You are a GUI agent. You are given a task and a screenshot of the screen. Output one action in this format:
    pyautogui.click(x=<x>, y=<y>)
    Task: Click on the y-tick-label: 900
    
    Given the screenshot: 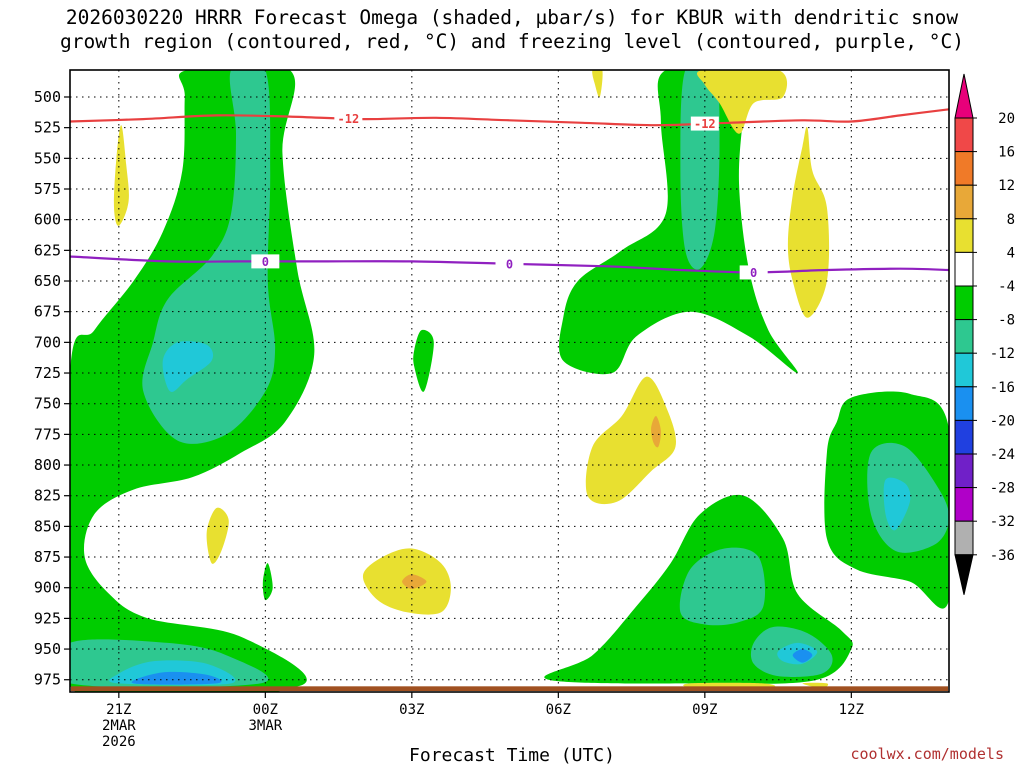 What is the action you would take?
    pyautogui.click(x=47, y=588)
    